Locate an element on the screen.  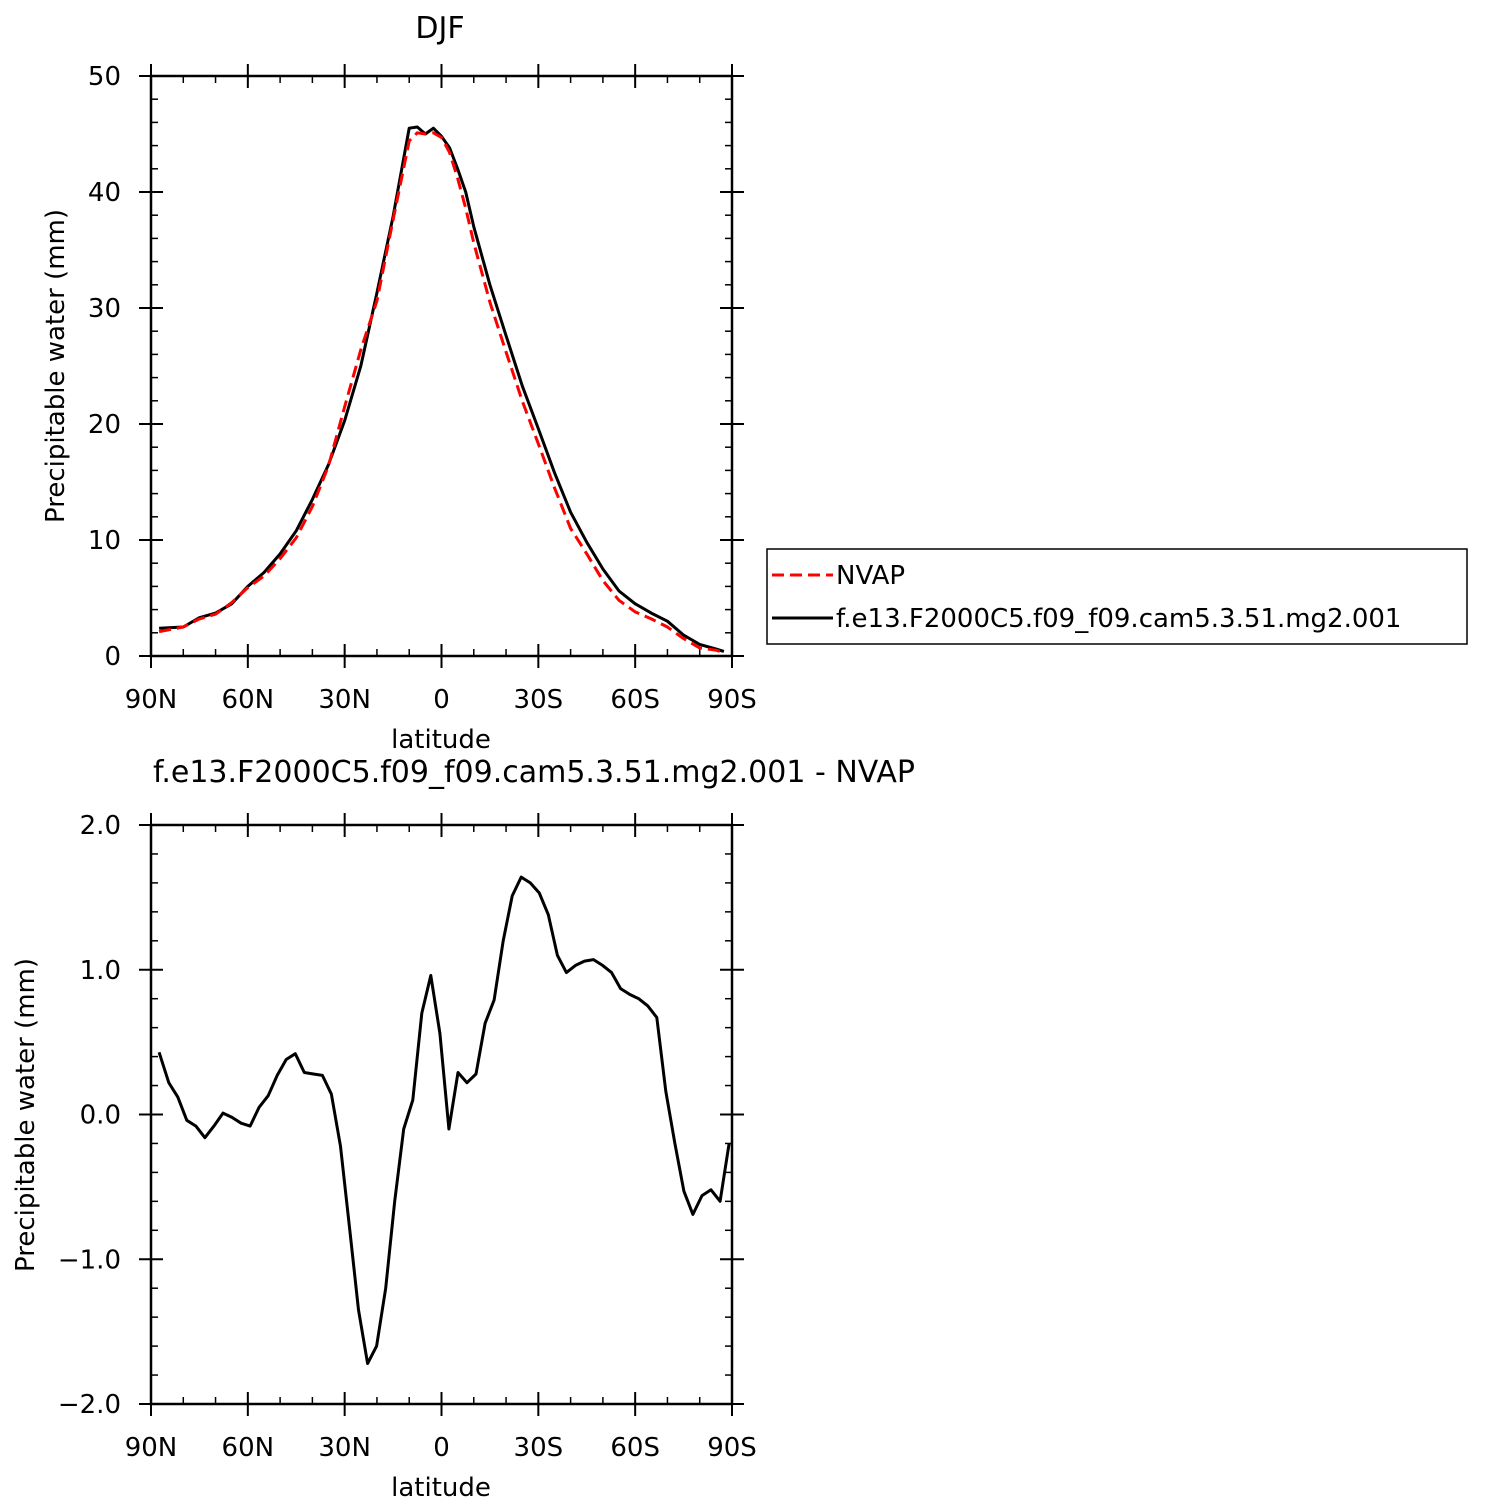
top-x-axis-label: latitude is located at coordinates (441, 740).